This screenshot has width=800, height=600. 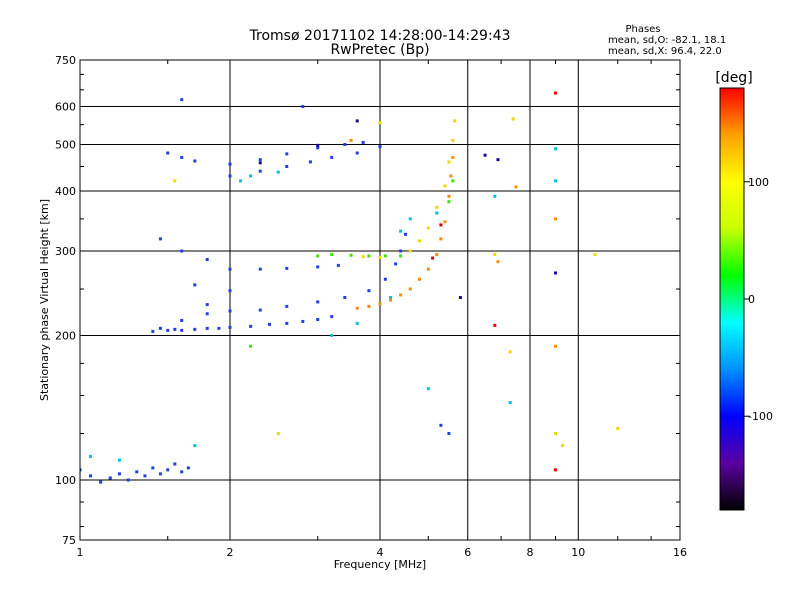 I want to click on colorbar-tick-label: 0, so click(x=751, y=299).